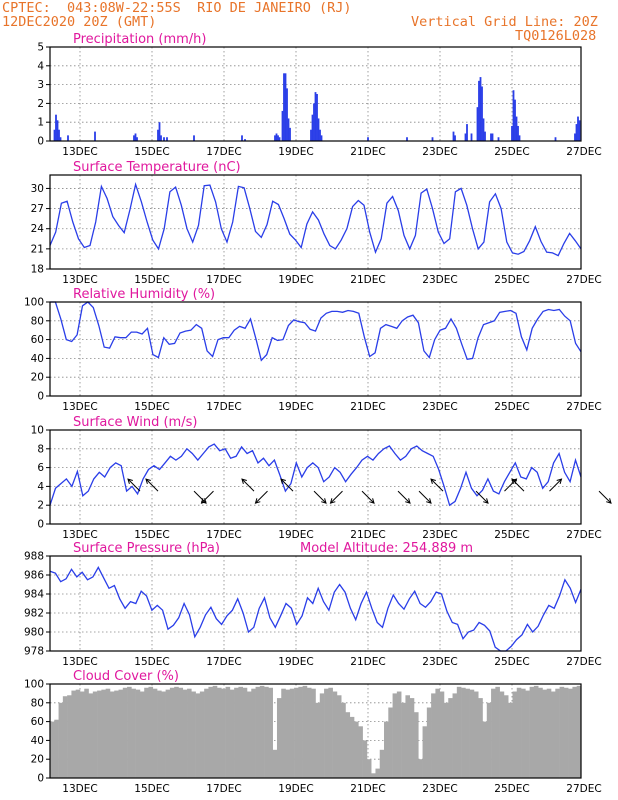 The height and width of the screenshot is (800, 618). What do you see at coordinates (151, 535) in the screenshot?
I see `wind-date-label: 15DEC` at bounding box center [151, 535].